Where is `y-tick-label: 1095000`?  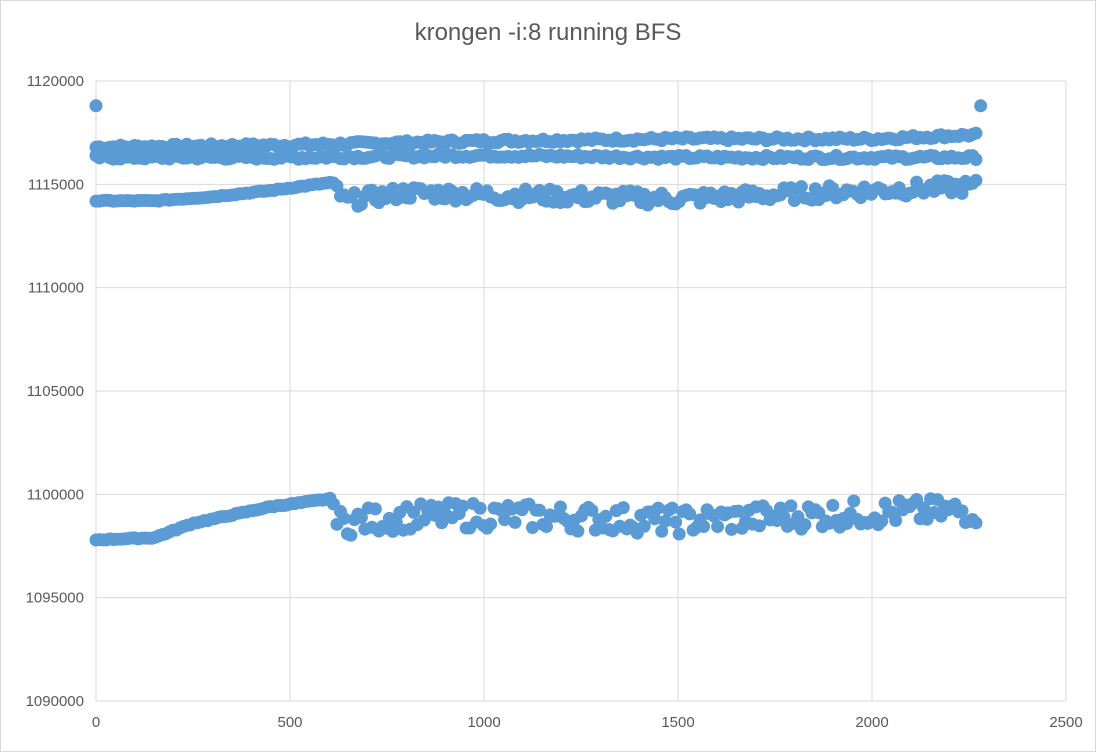 y-tick-label: 1095000 is located at coordinates (55, 598).